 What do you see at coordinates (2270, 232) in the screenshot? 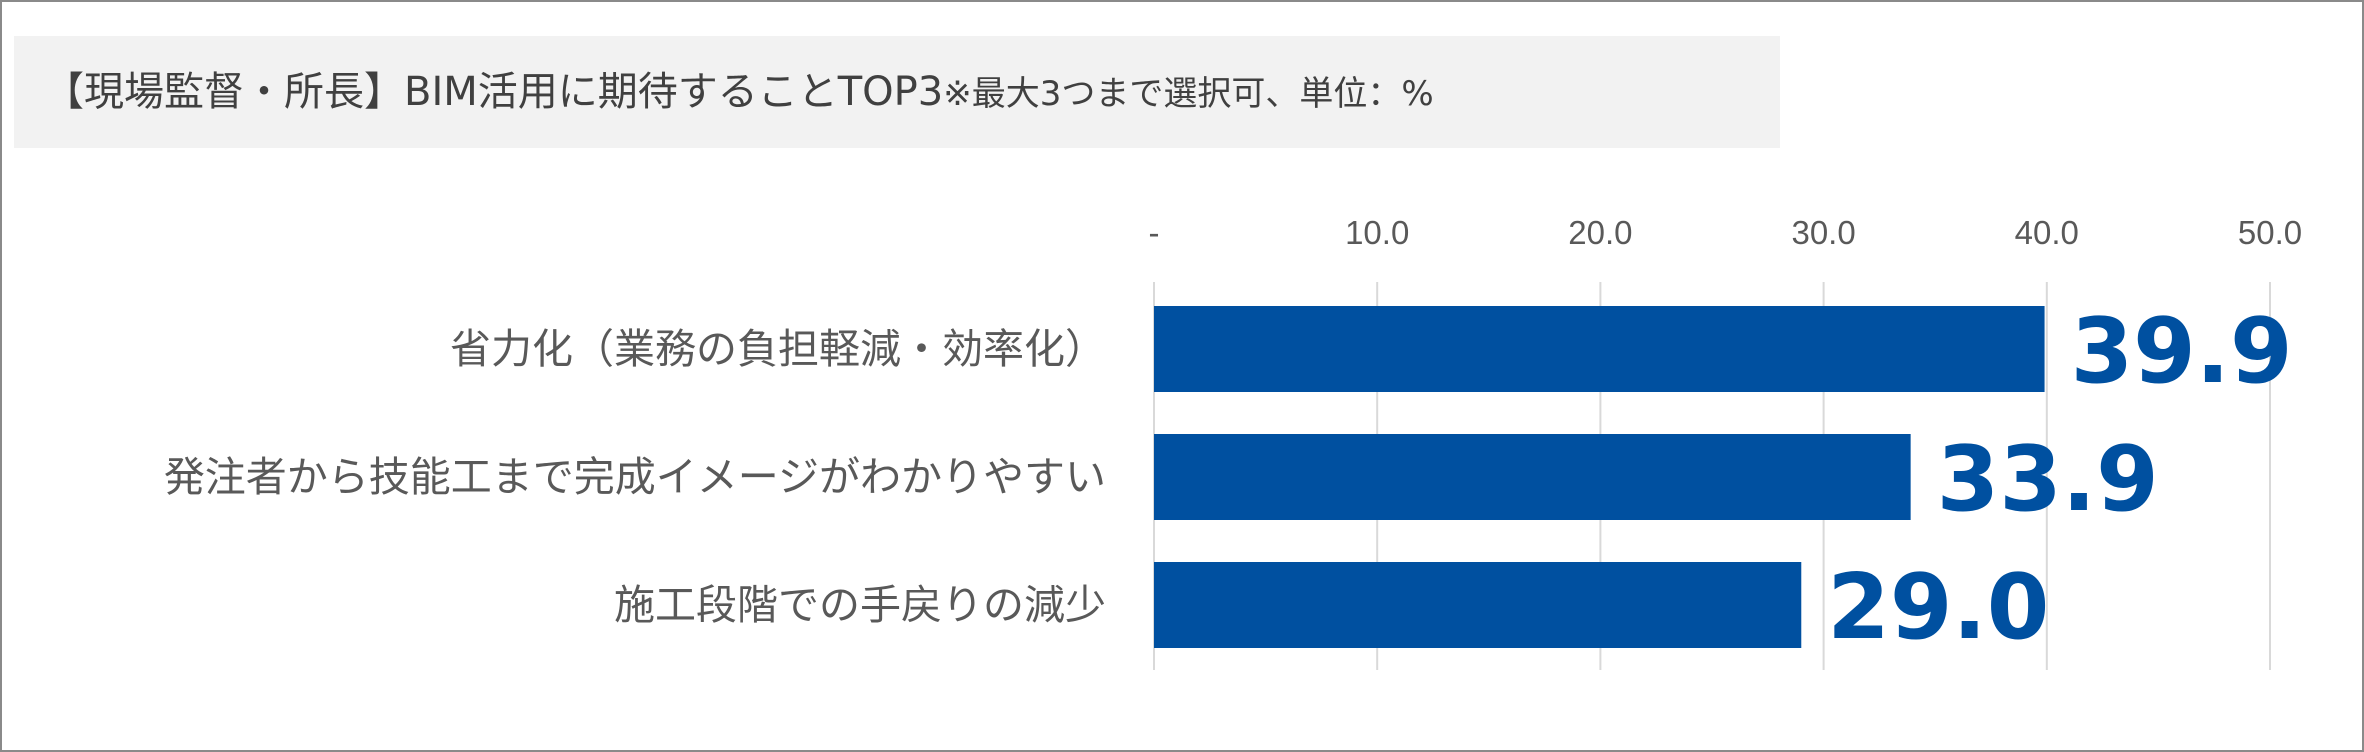
I see `x-tick-label: 50.0` at bounding box center [2270, 232].